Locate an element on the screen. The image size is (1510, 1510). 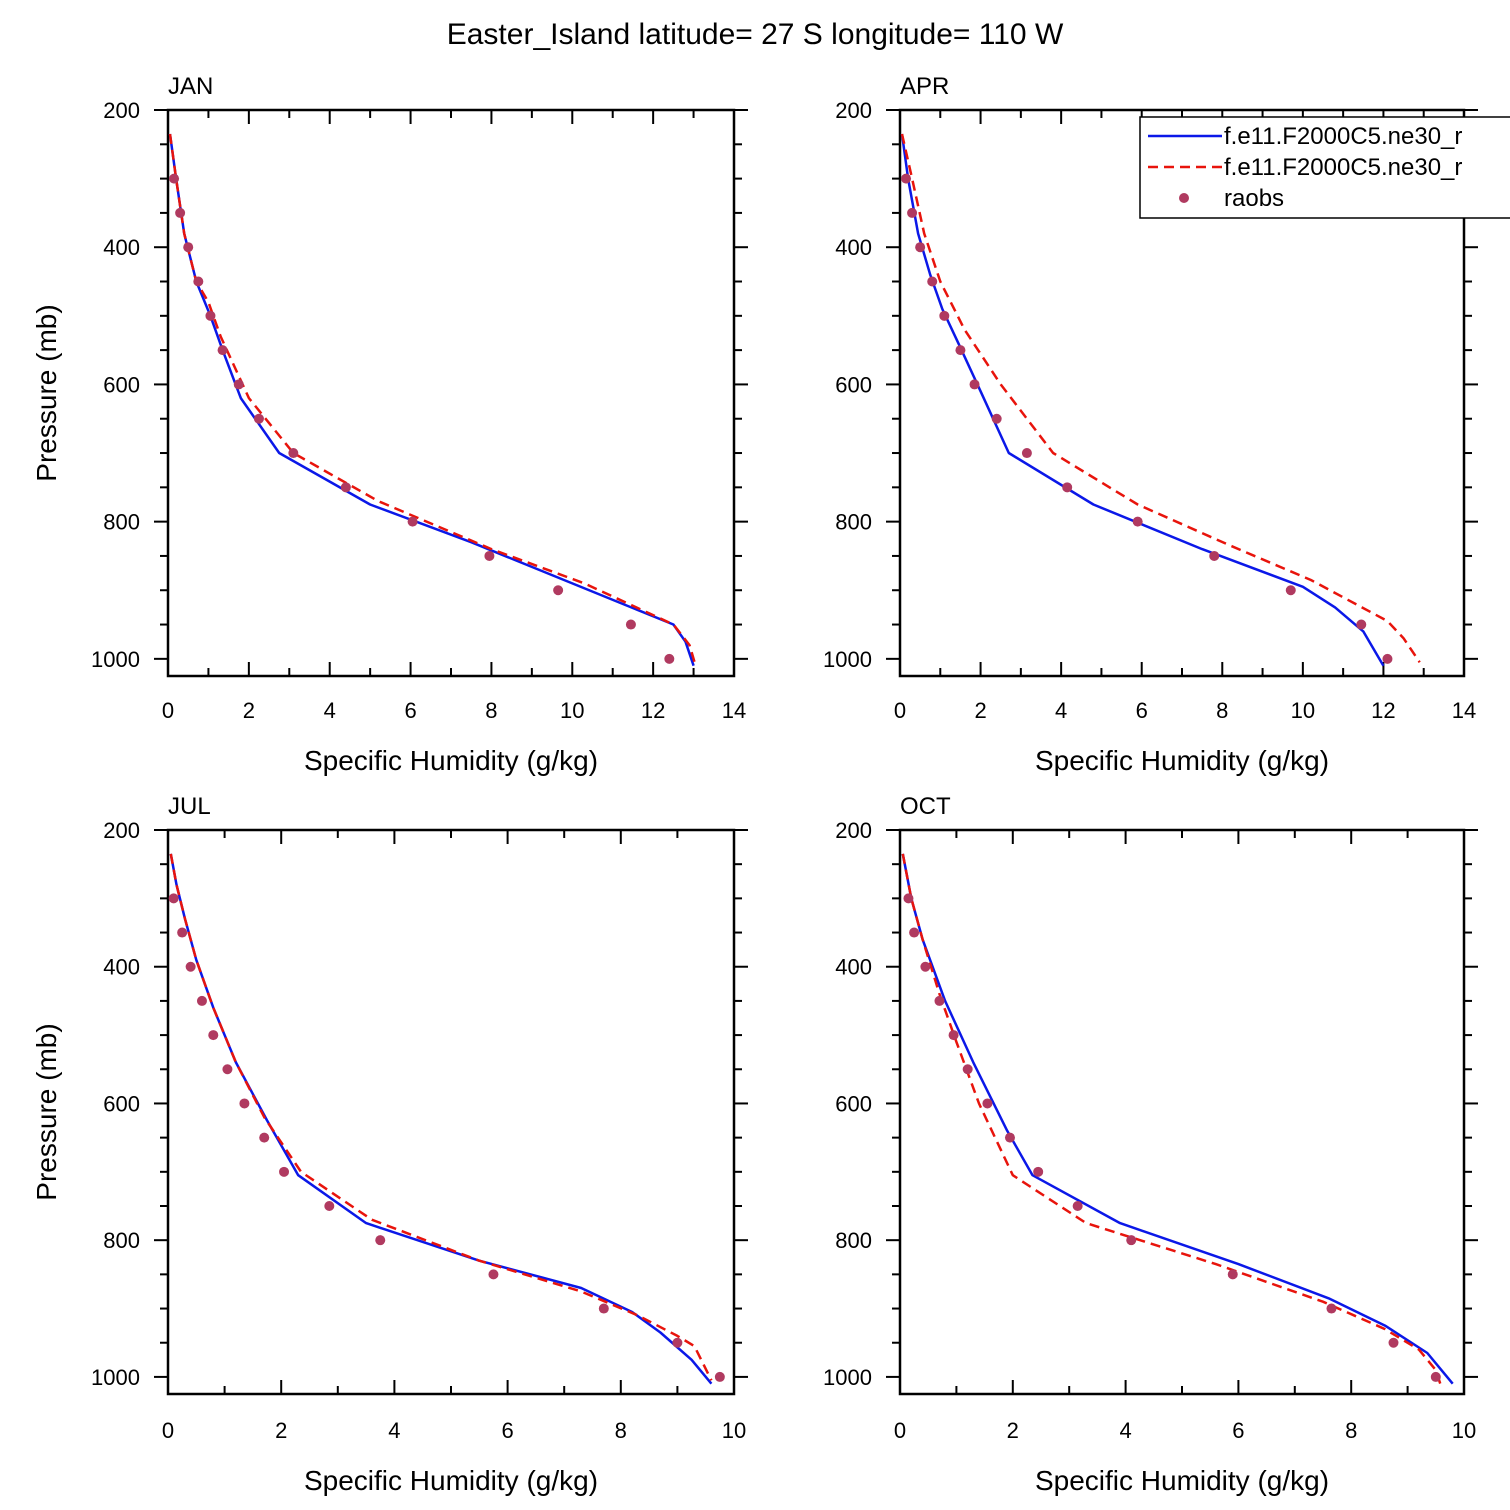
series-solid-line is located at coordinates (441, 1119).